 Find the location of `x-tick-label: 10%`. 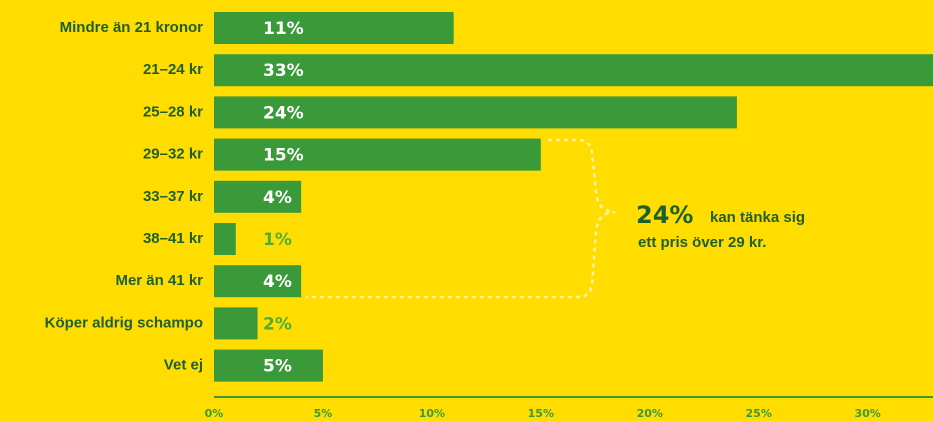

x-tick-label: 10% is located at coordinates (432, 413).